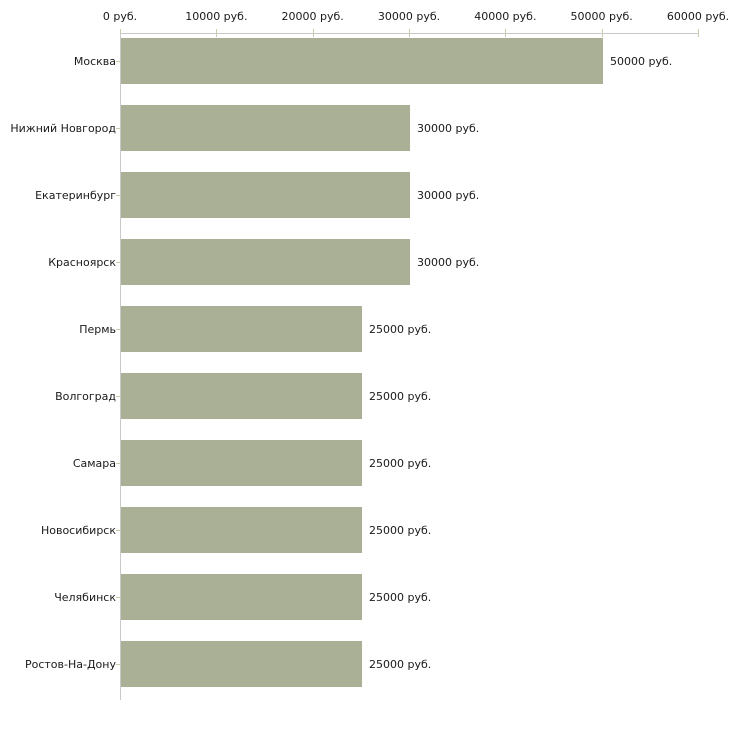 The image size is (730, 730). Describe the element at coordinates (641, 61) in the screenshot. I see `value-label: 50000 руб.` at that location.